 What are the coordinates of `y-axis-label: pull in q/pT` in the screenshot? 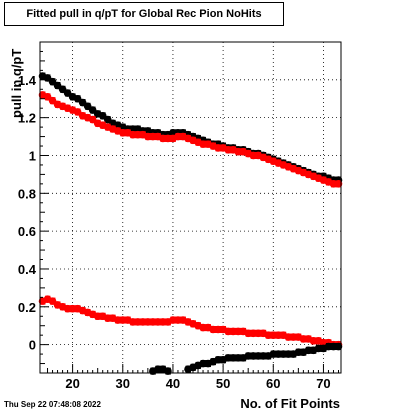 It's located at (16, 83).